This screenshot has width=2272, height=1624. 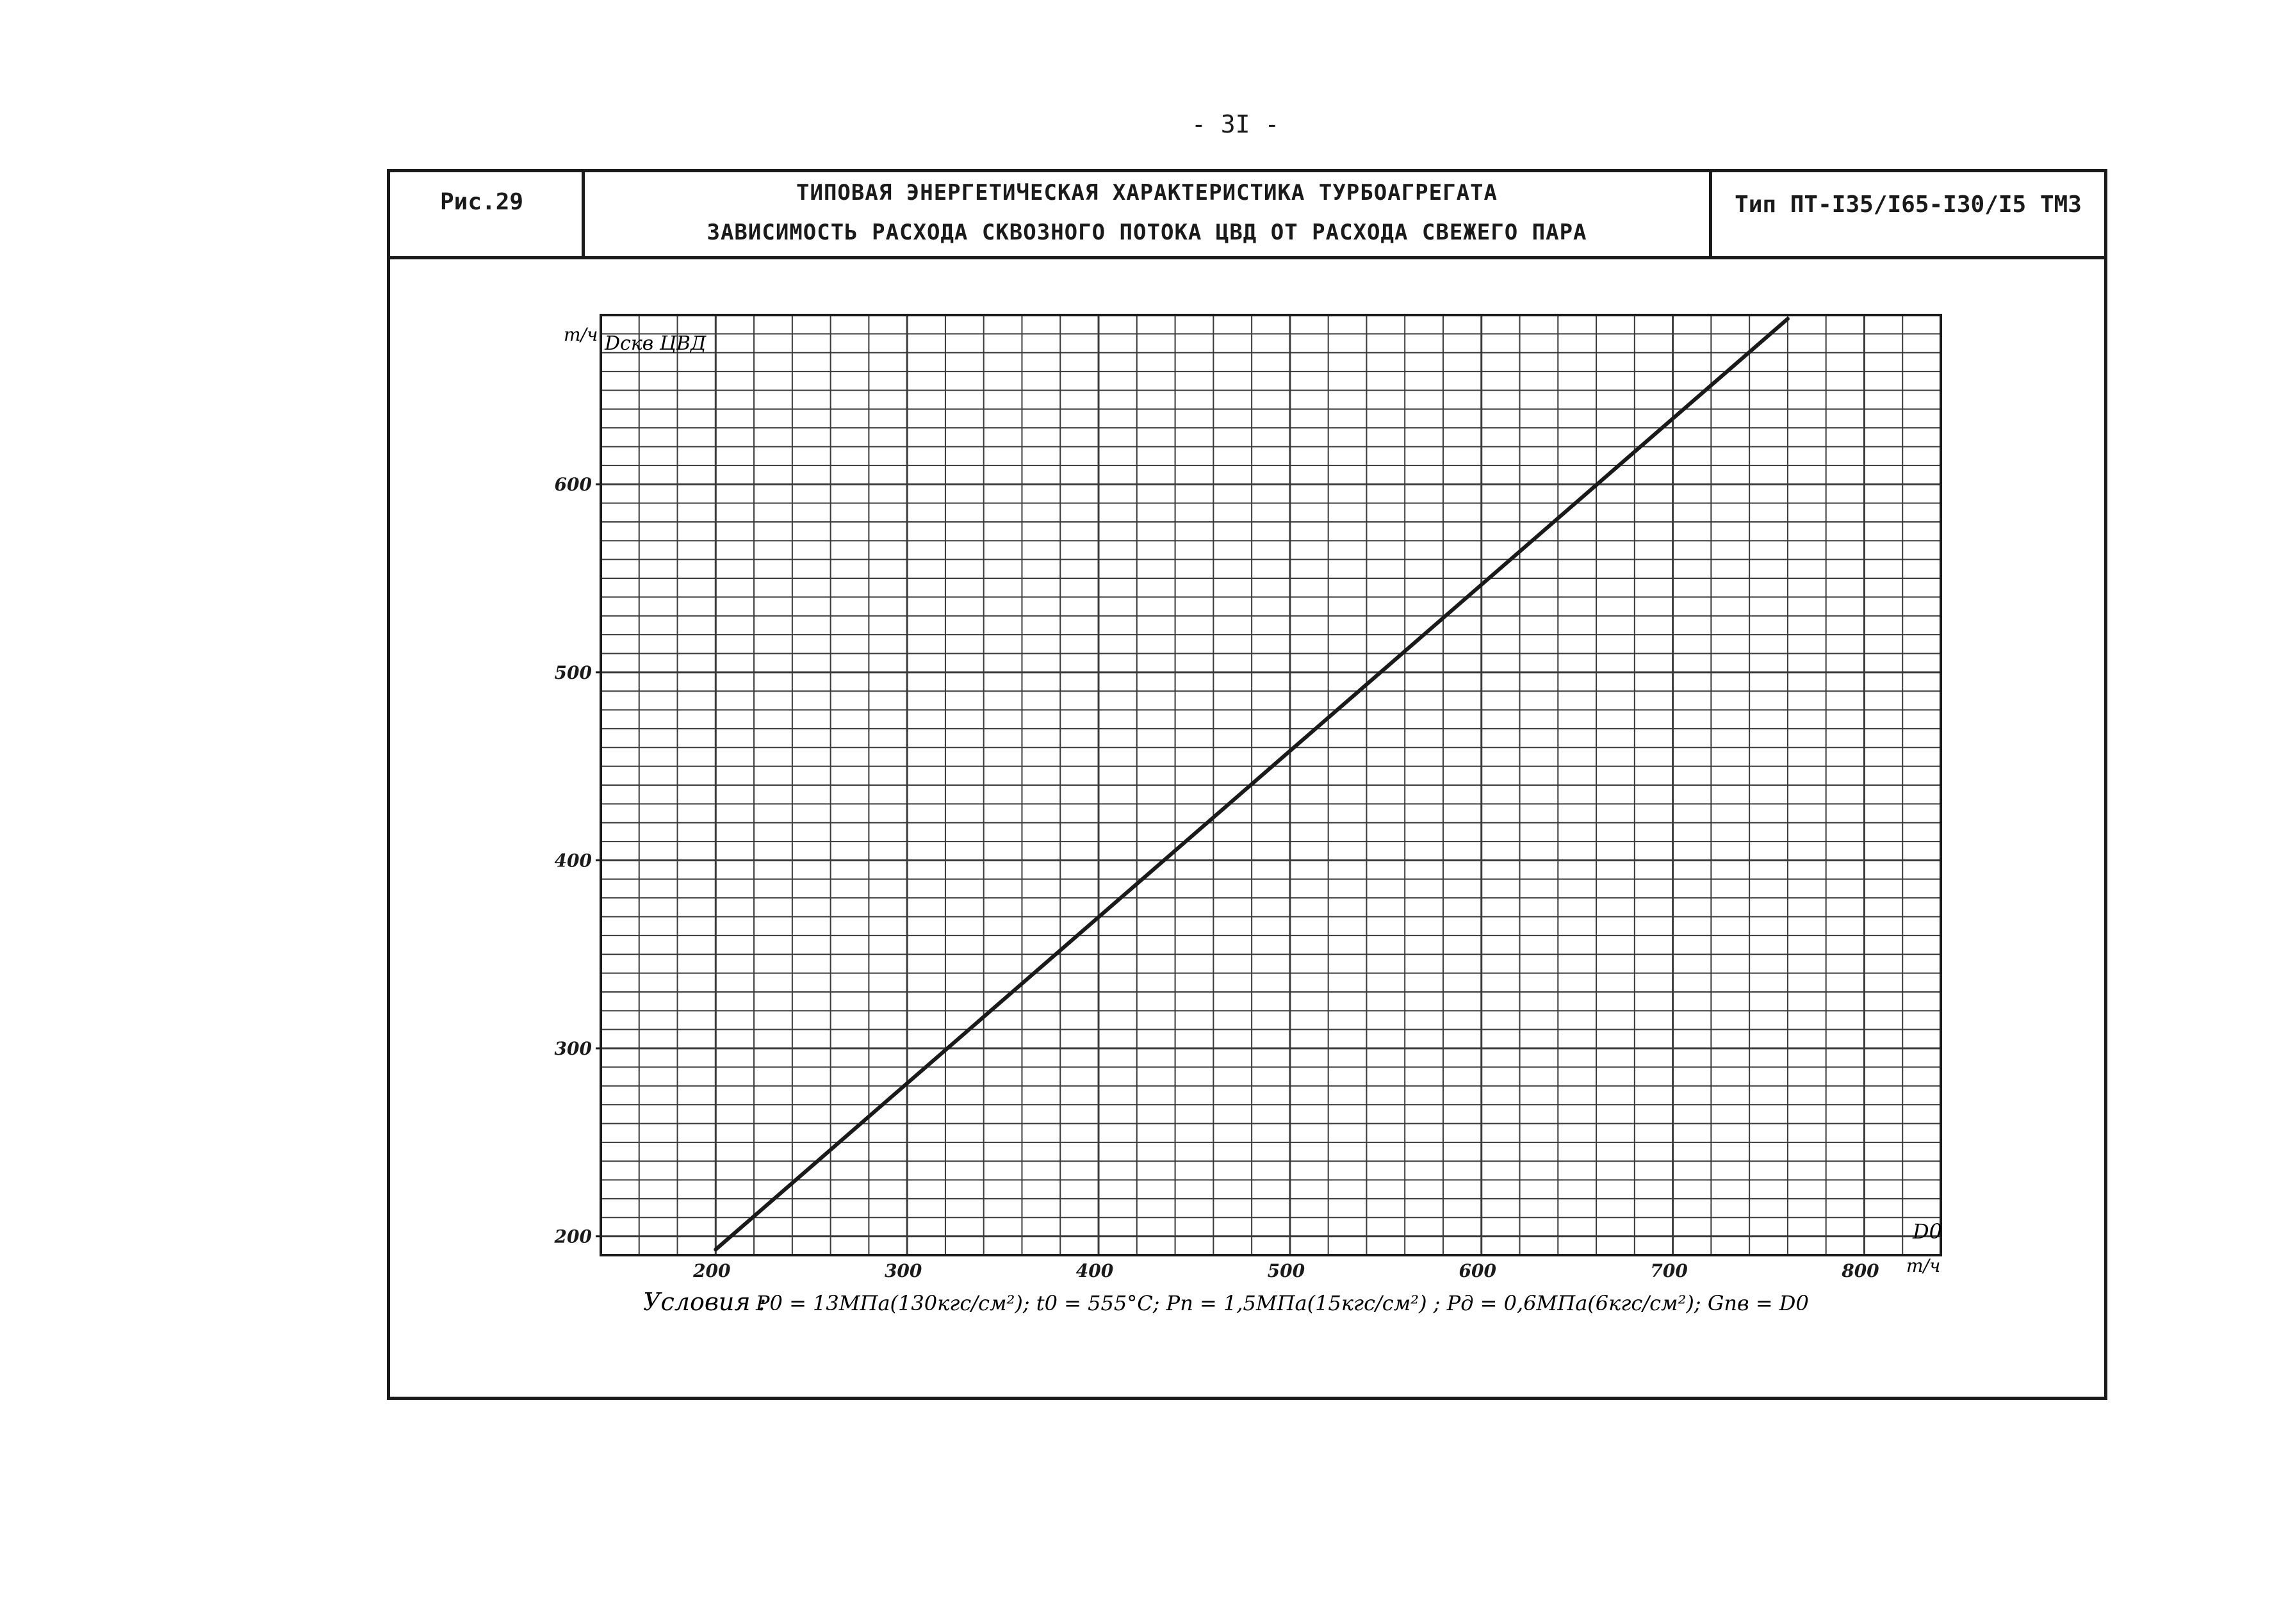 I want to click on y-axis-unit: т/ч, so click(x=581, y=335).